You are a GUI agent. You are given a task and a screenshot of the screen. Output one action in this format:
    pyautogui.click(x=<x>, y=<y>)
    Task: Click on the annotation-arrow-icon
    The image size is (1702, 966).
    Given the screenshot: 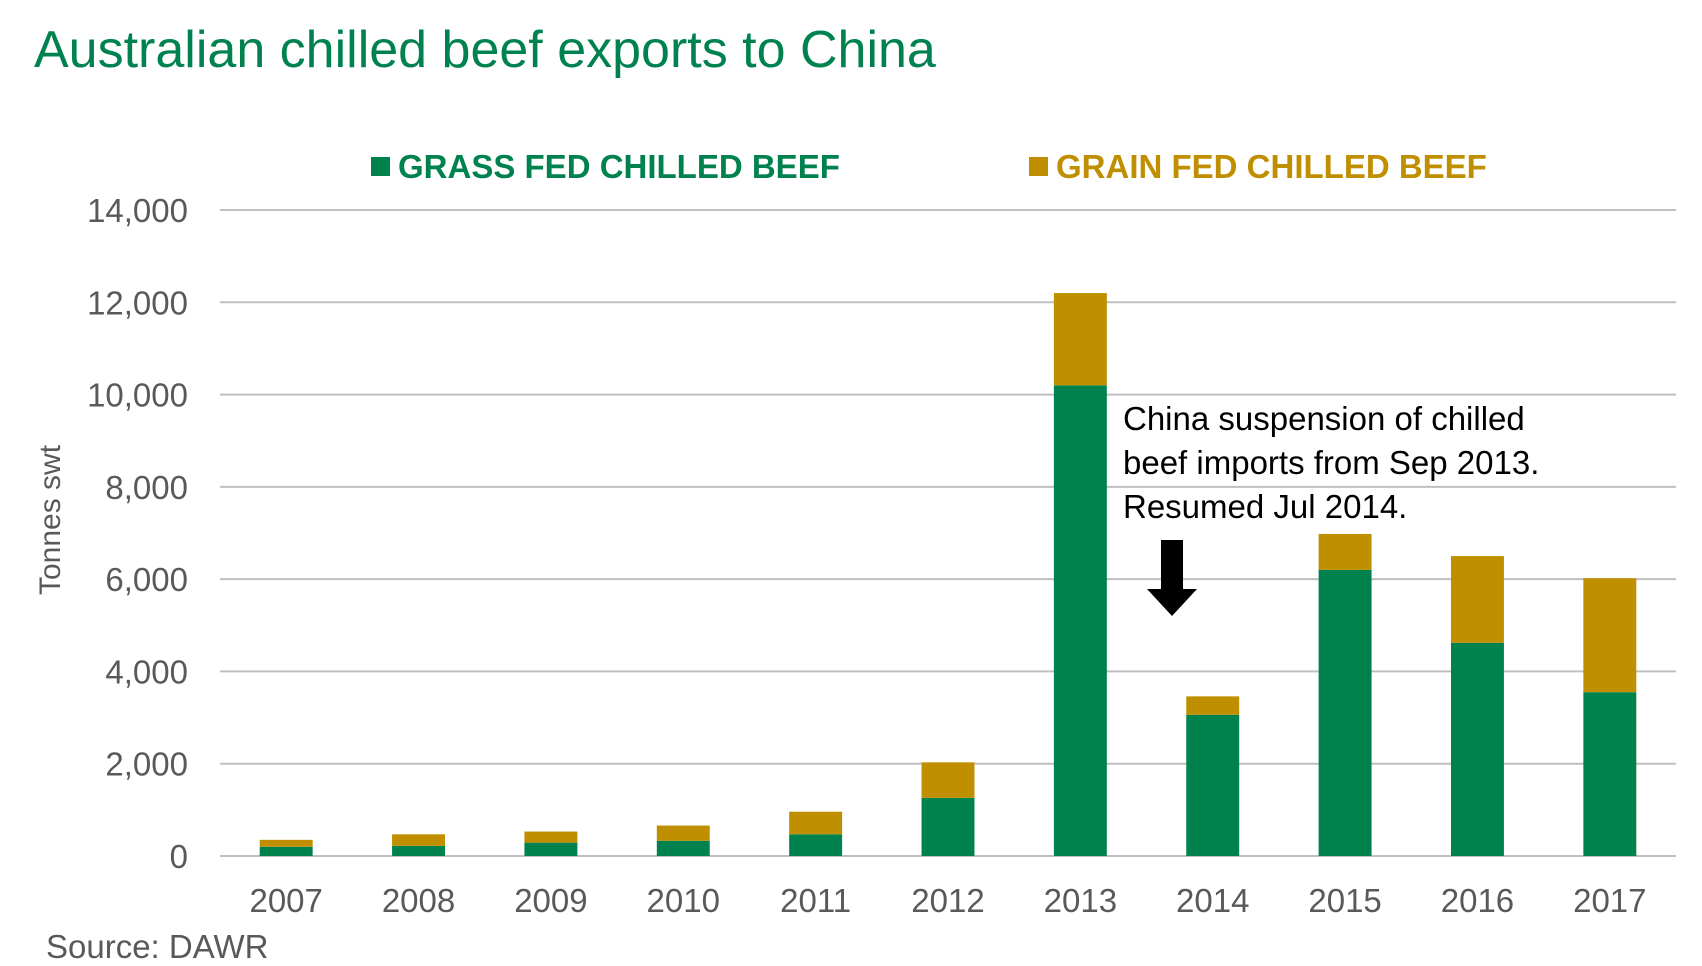 What is the action you would take?
    pyautogui.click(x=1172, y=578)
    